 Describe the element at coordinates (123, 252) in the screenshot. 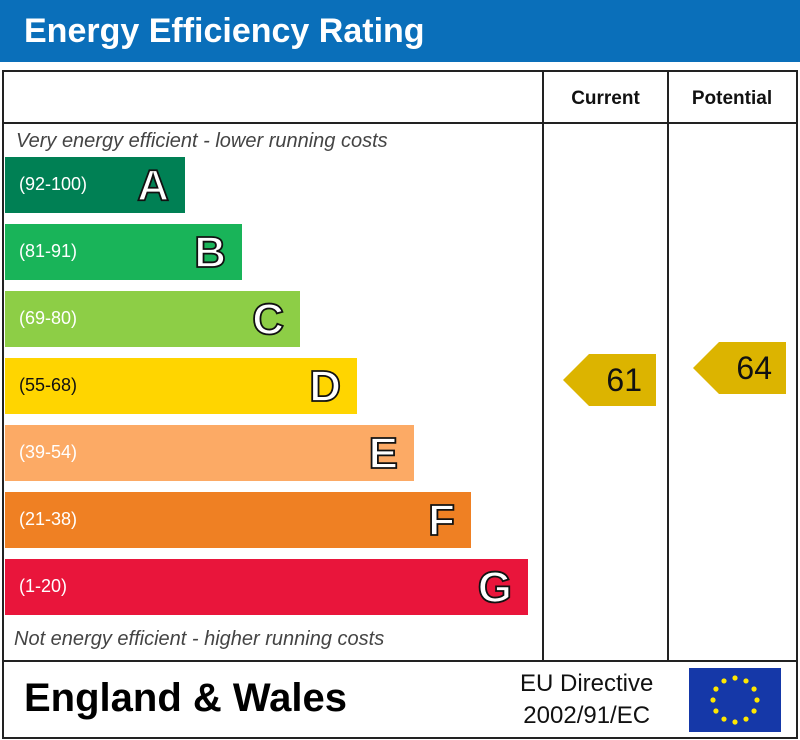

I see `band-b: (81-91) B` at that location.